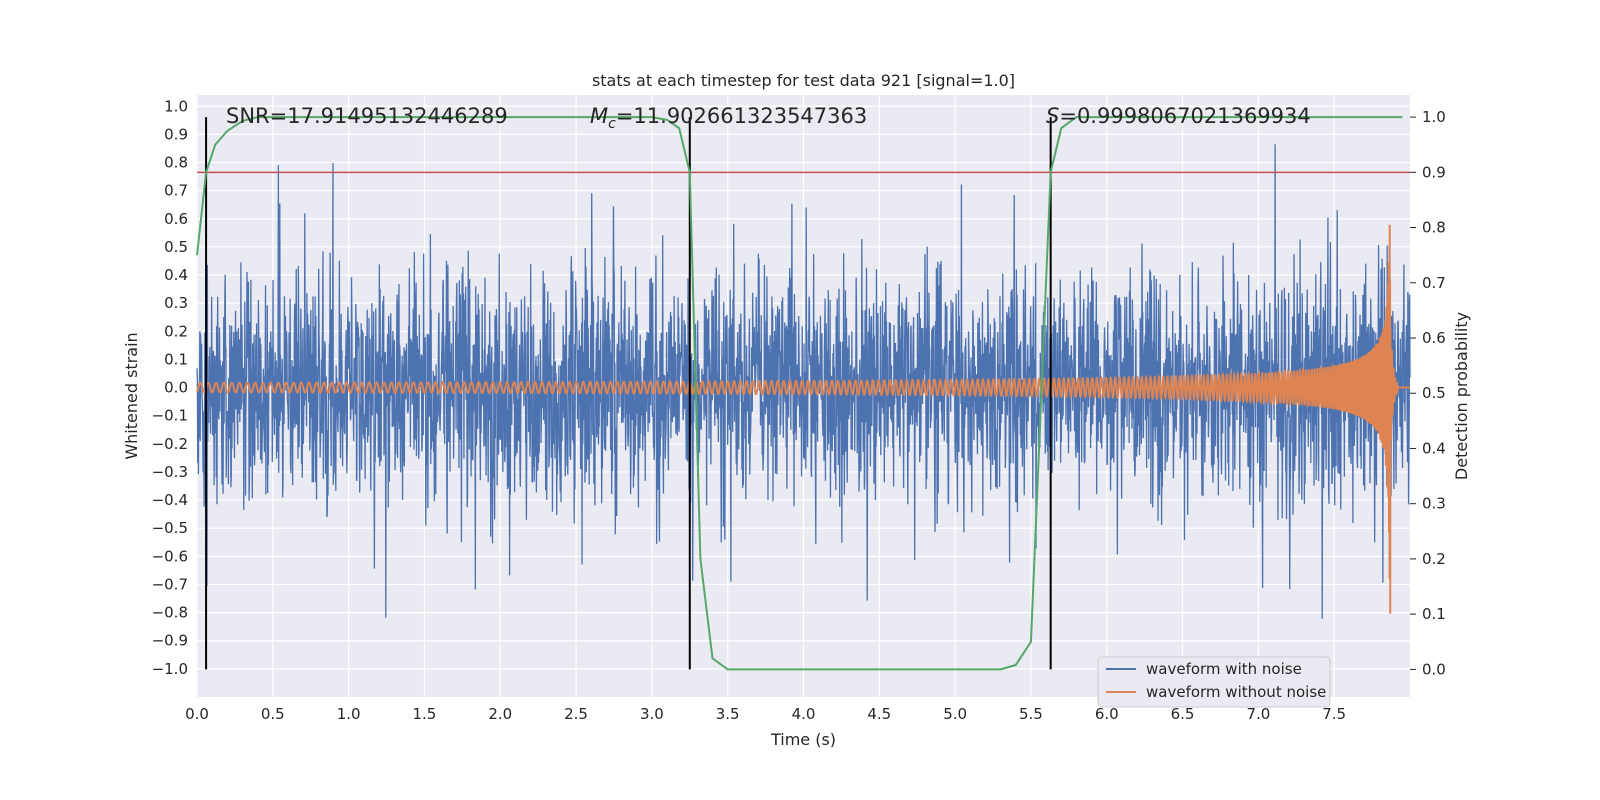 Image resolution: width=1600 pixels, height=800 pixels. Describe the element at coordinates (176, 219) in the screenshot. I see `y-tick-label: 0.6` at that location.